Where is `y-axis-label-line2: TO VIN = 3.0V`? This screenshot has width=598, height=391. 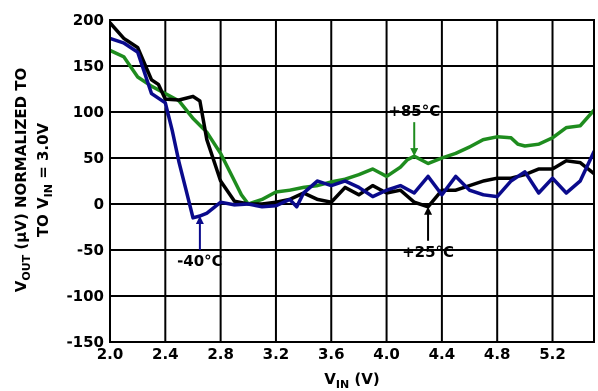 y-axis-label-line2: TO VIN = 3.0V is located at coordinates (44, 179).